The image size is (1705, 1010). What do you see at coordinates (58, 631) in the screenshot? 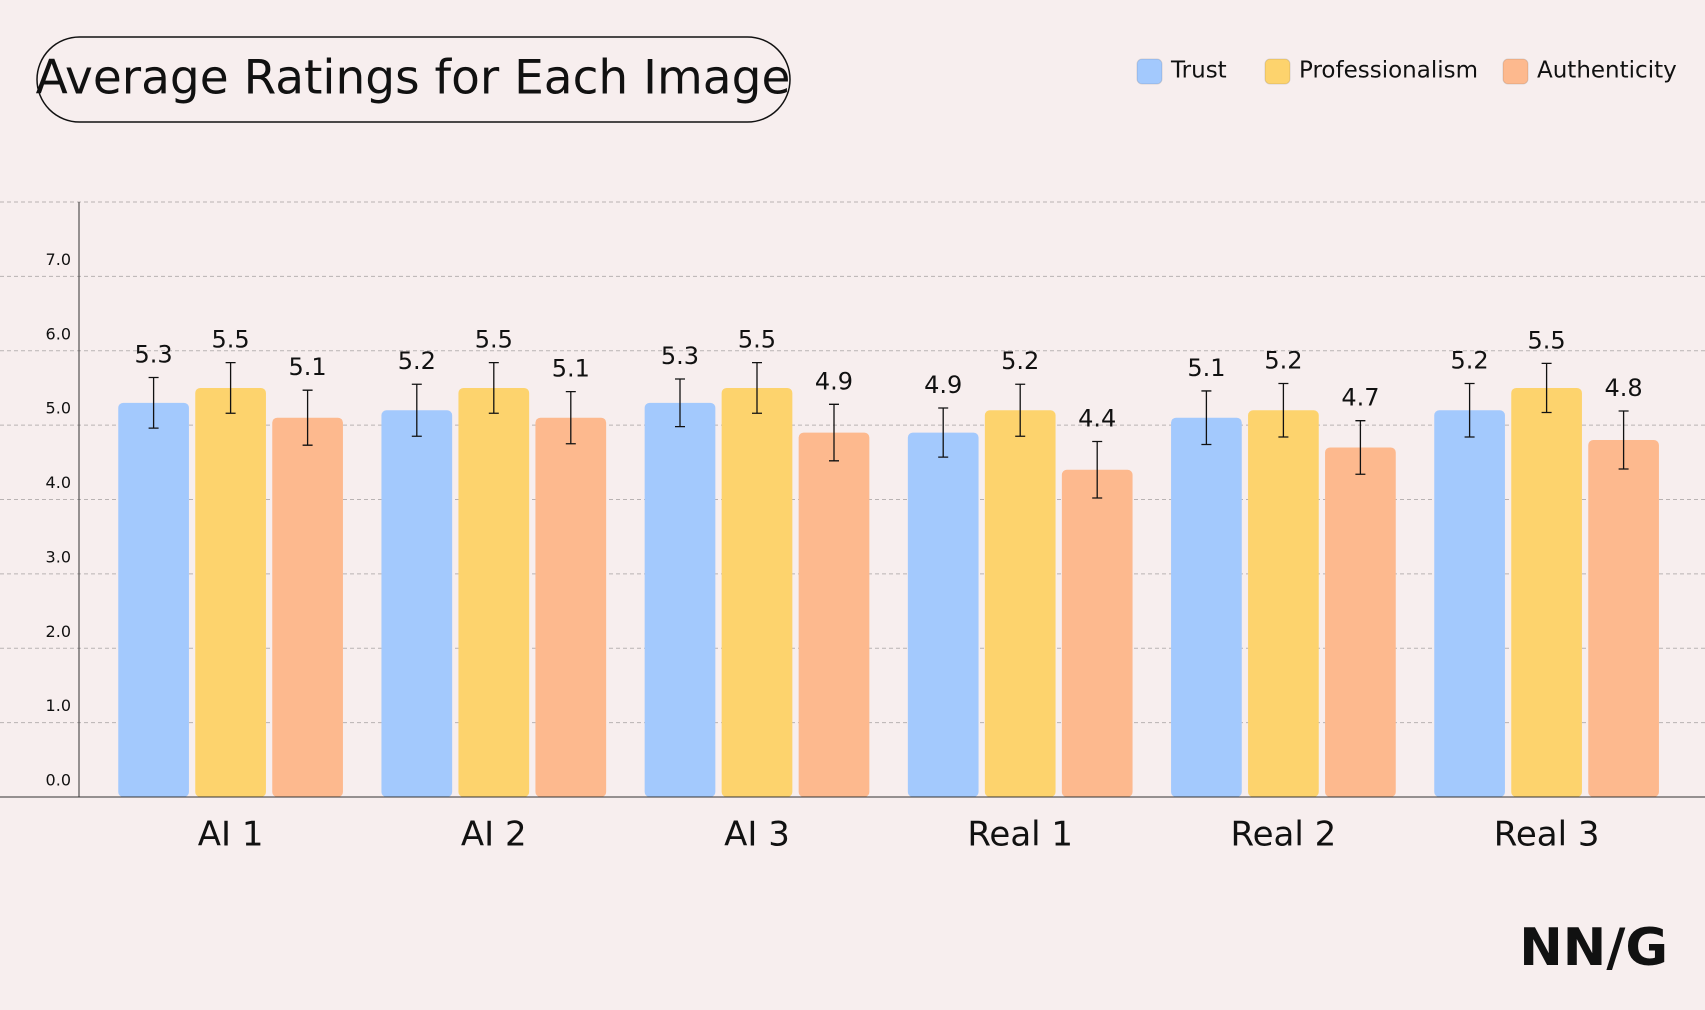
I see `y-tick-label: 2.0` at bounding box center [58, 631].